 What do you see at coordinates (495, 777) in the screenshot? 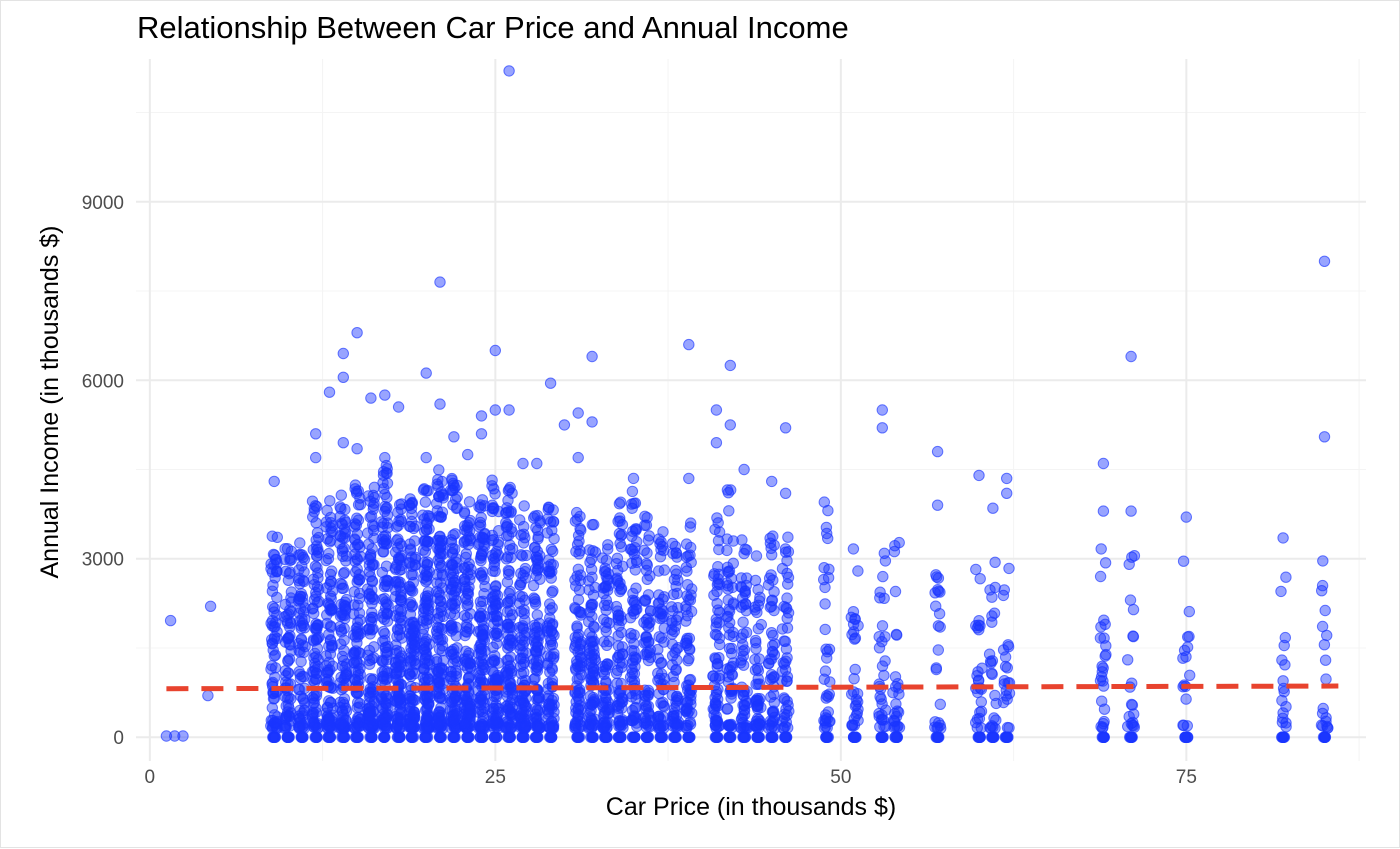
I see `x-tick-label: 25` at bounding box center [495, 777].